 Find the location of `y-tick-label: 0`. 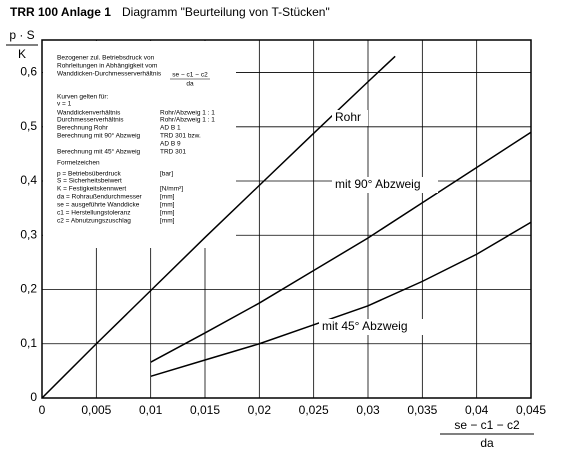

y-tick-label: 0 is located at coordinates (33, 397).